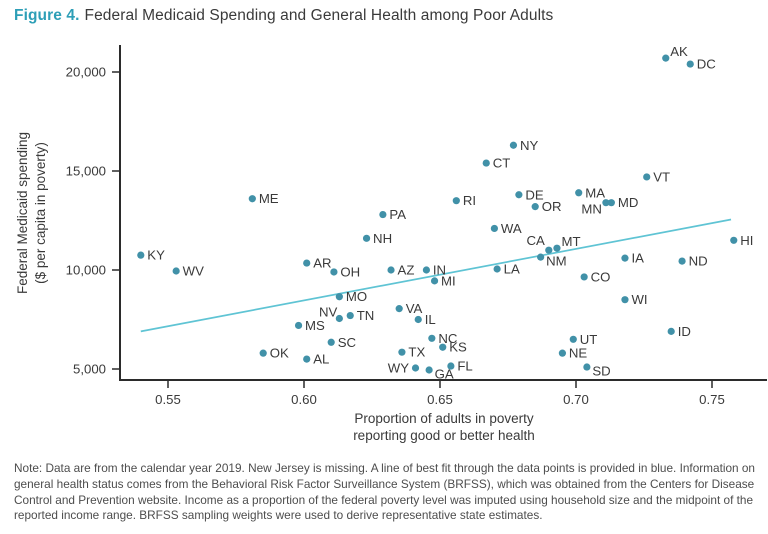 This screenshot has width=768, height=534. What do you see at coordinates (625, 258) in the screenshot?
I see `data-point-IA` at bounding box center [625, 258].